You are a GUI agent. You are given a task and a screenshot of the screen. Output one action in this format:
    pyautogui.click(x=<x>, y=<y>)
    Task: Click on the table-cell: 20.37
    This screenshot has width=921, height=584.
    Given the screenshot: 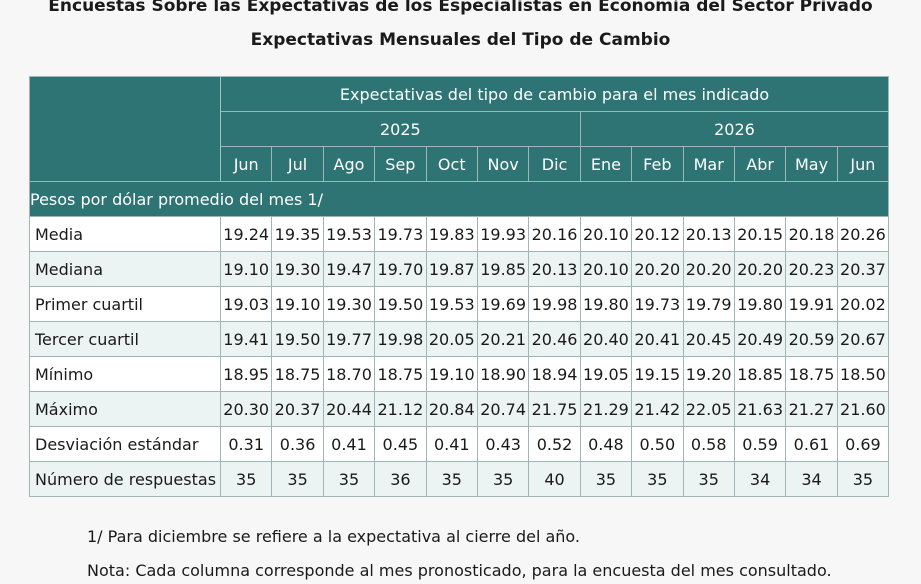 What is the action you would take?
    pyautogui.click(x=863, y=269)
    